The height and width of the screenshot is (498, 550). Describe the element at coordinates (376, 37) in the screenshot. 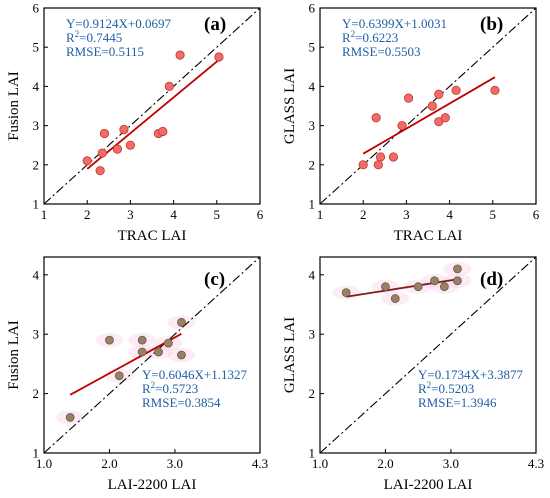

I see `r-squared-value: =0.6223` at that location.